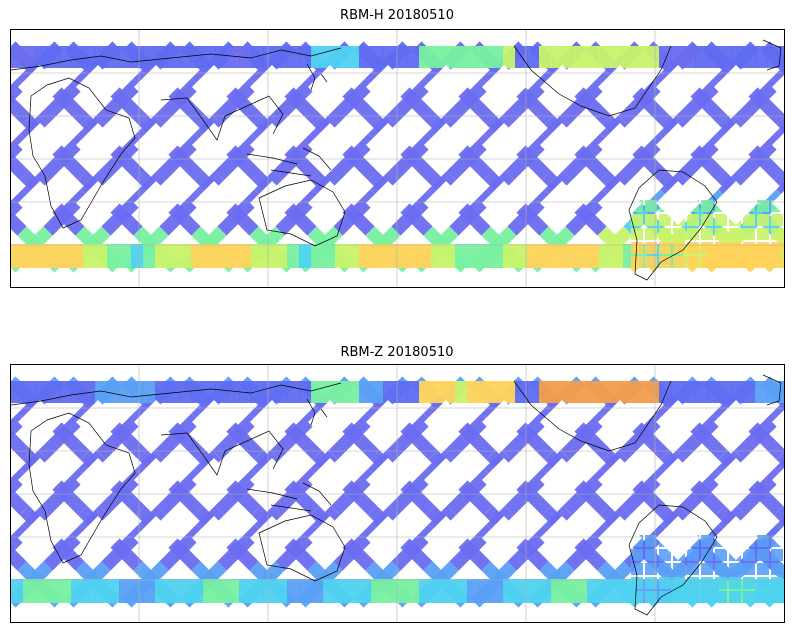  What do you see at coordinates (707, 234) in the screenshot?
I see `hot-region` at bounding box center [707, 234].